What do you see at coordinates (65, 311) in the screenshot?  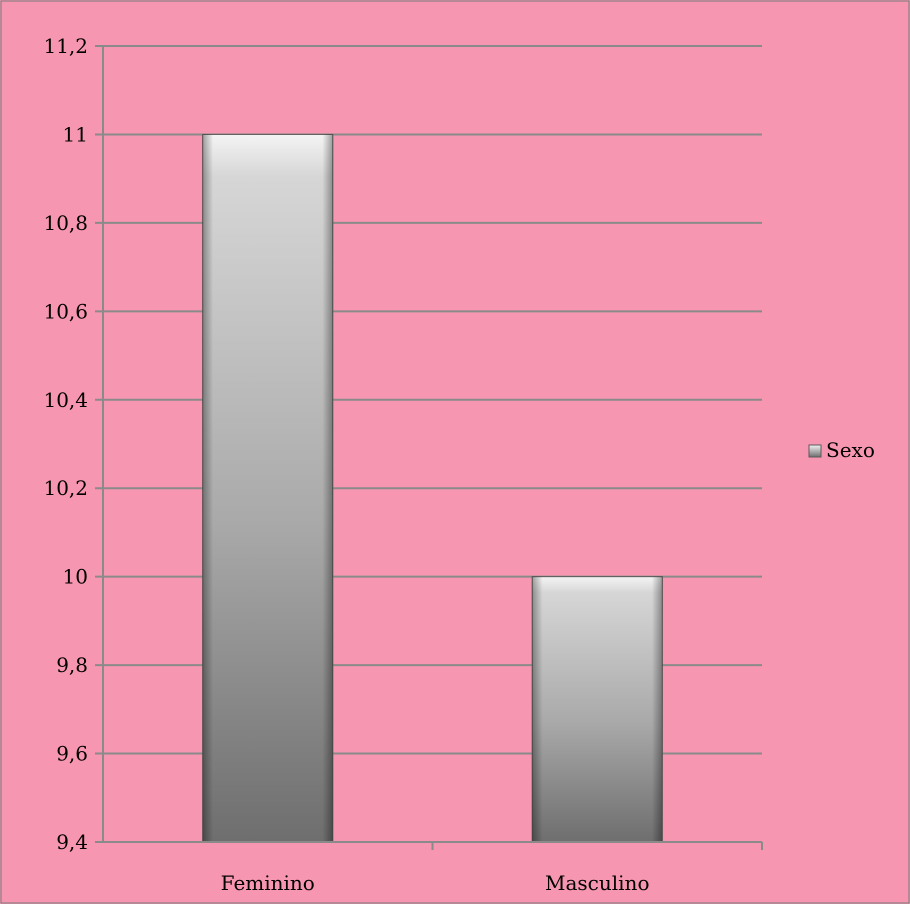 I see `y-tick-label: 10,6` at bounding box center [65, 311].